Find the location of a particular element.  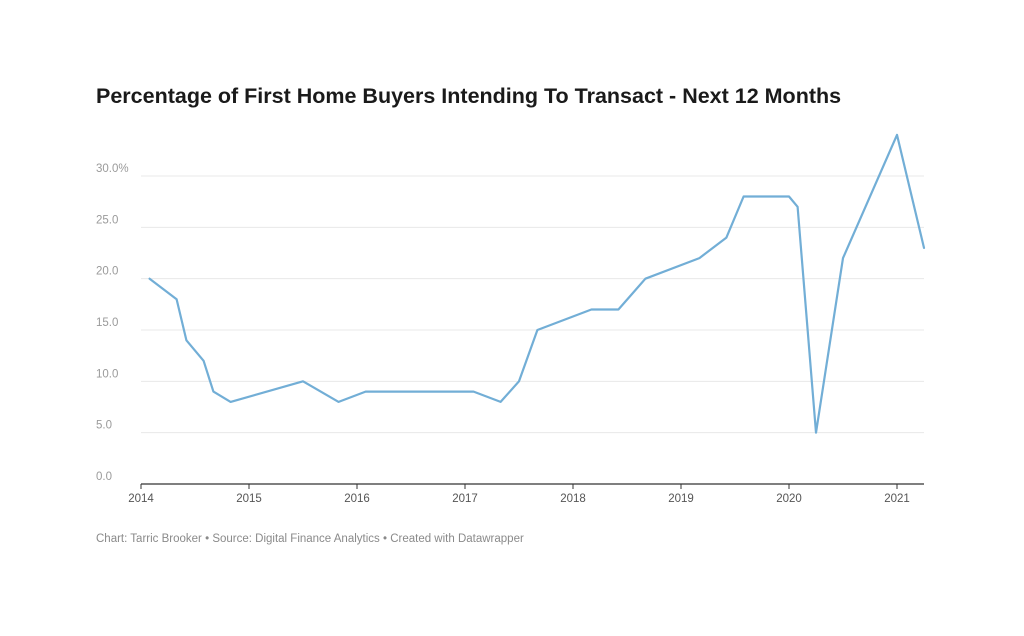

x-tick-label: 2014 is located at coordinates (141, 499).